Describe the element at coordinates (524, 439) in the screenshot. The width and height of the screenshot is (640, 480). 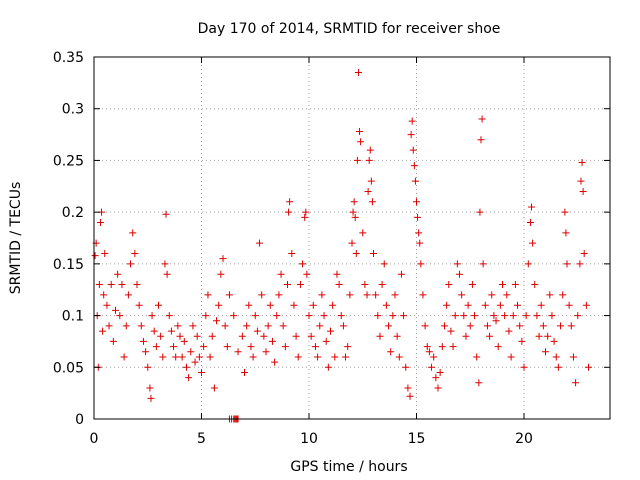
I see `x-tick-label: 20` at that location.